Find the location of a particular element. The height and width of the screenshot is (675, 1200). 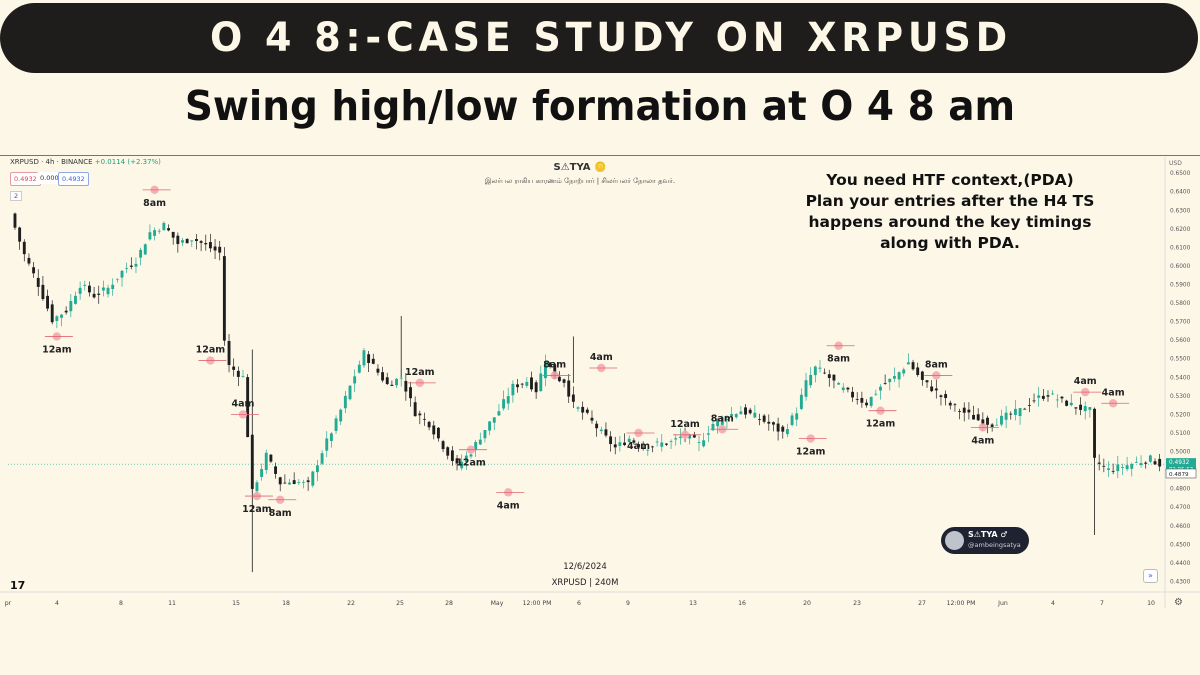

note-line: Plan your entries after the H4 TS is located at coordinates (950, 201).